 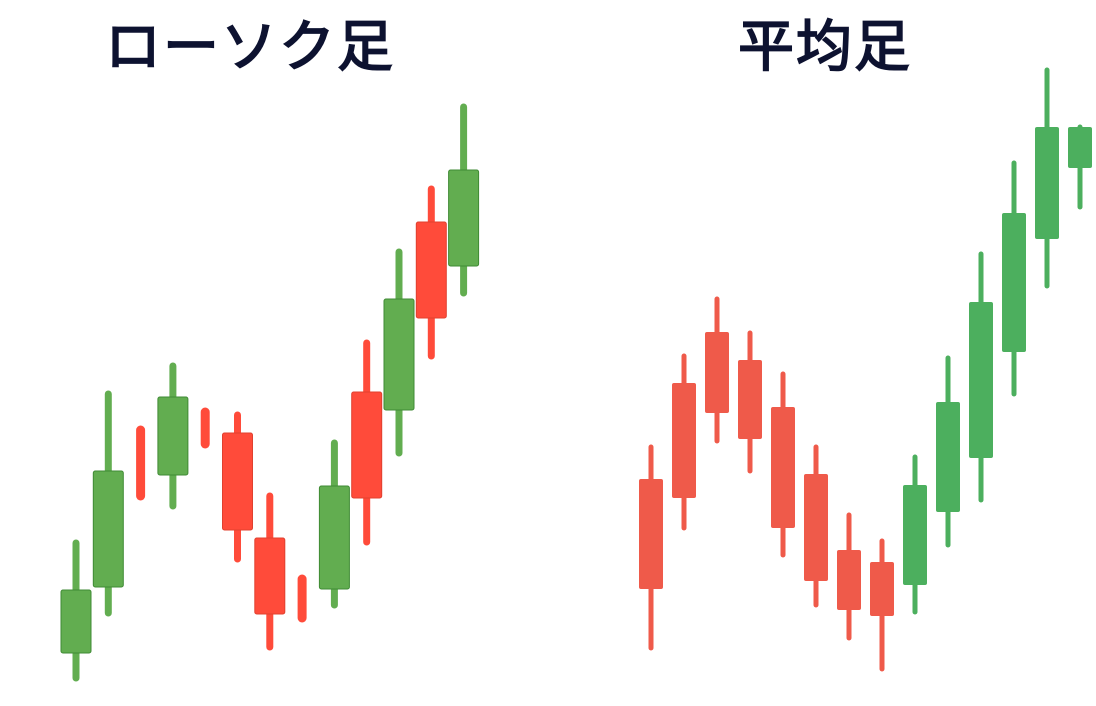 I want to click on chart-title-candlestick: ローソク足, so click(x=250, y=47).